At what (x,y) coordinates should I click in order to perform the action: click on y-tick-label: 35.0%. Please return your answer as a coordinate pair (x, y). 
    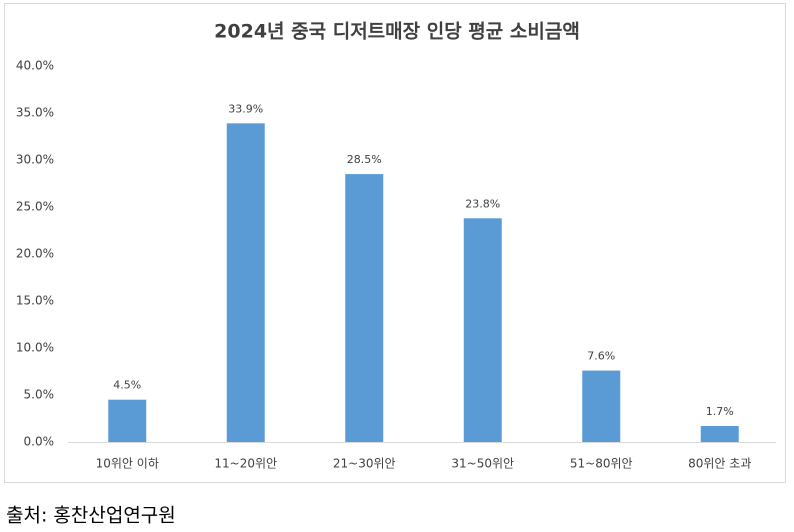
    Looking at the image, I should click on (35, 113).